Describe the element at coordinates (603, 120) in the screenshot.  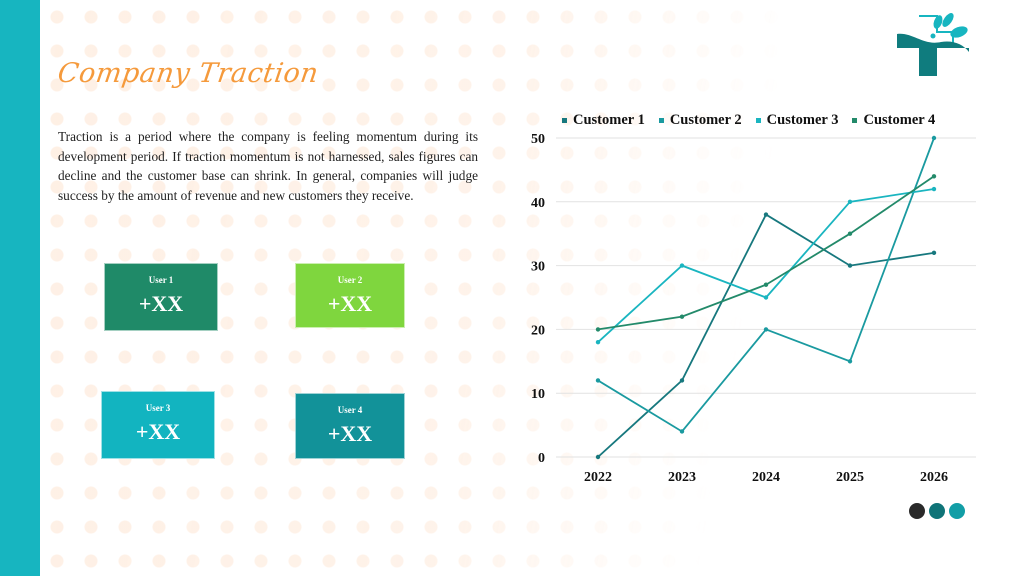
I see `legend-item-customer-1: Customer 1` at that location.